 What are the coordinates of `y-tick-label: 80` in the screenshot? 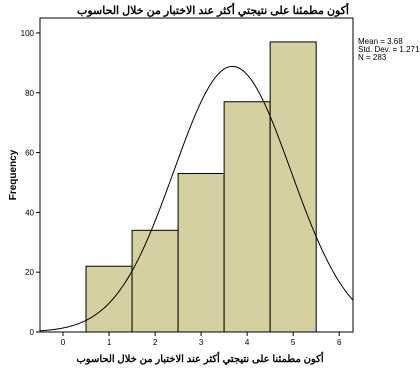 It's located at (29, 93).